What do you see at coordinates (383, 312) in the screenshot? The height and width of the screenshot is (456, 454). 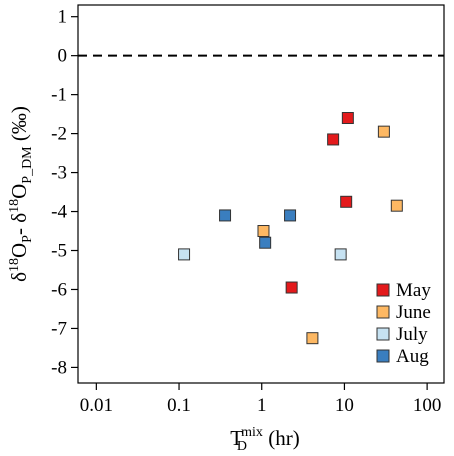 I see `legend-swatch-june` at bounding box center [383, 312].